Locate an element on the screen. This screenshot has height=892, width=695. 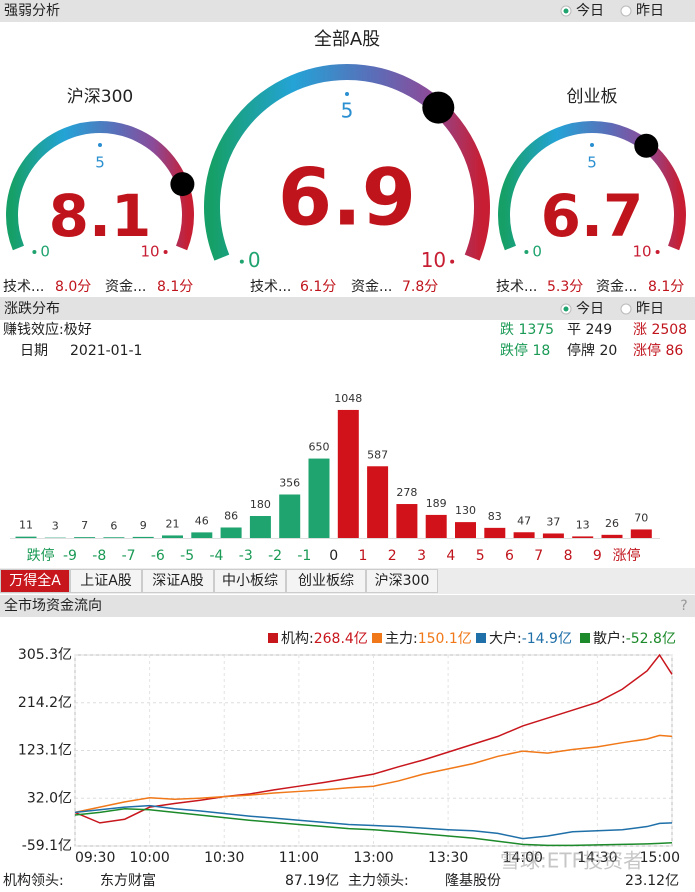
legend-name: 大户: is located at coordinates (505, 638).